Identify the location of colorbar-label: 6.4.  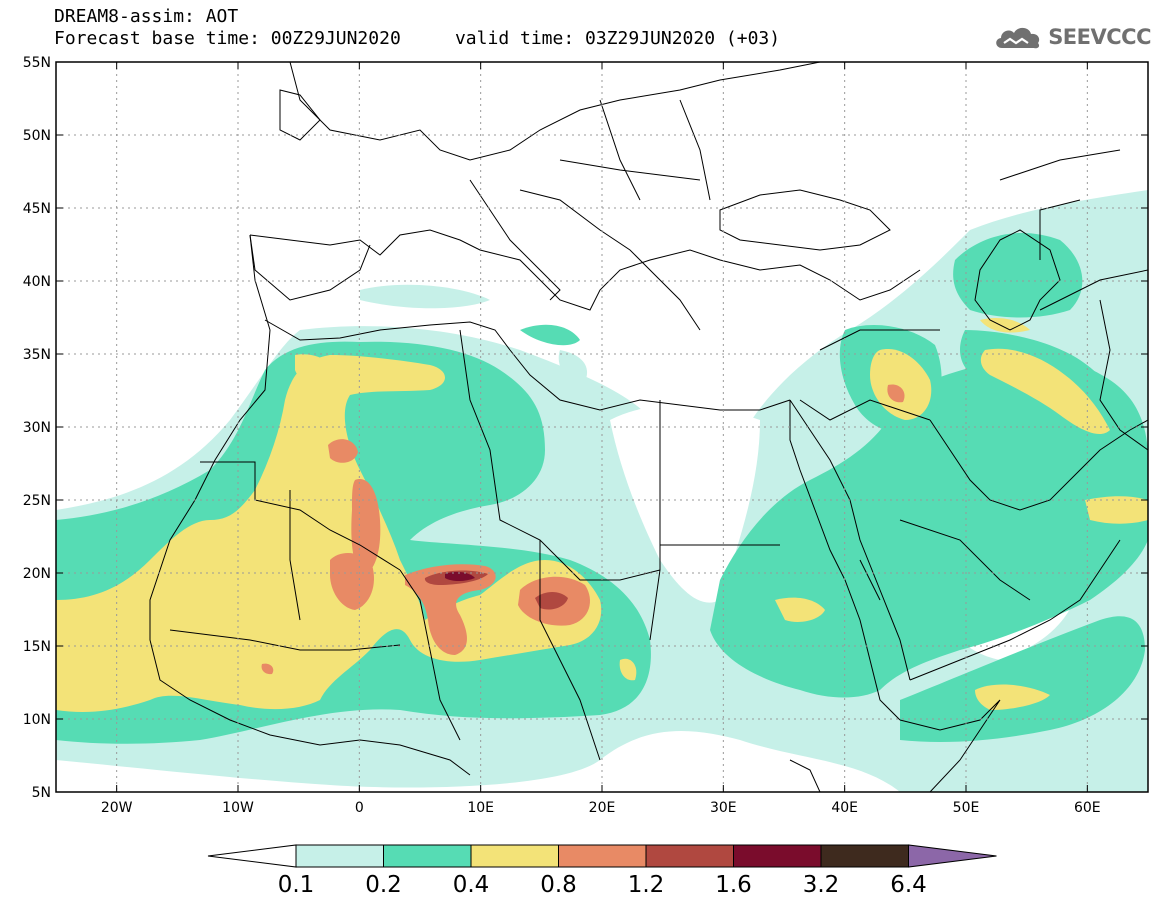
(908, 885).